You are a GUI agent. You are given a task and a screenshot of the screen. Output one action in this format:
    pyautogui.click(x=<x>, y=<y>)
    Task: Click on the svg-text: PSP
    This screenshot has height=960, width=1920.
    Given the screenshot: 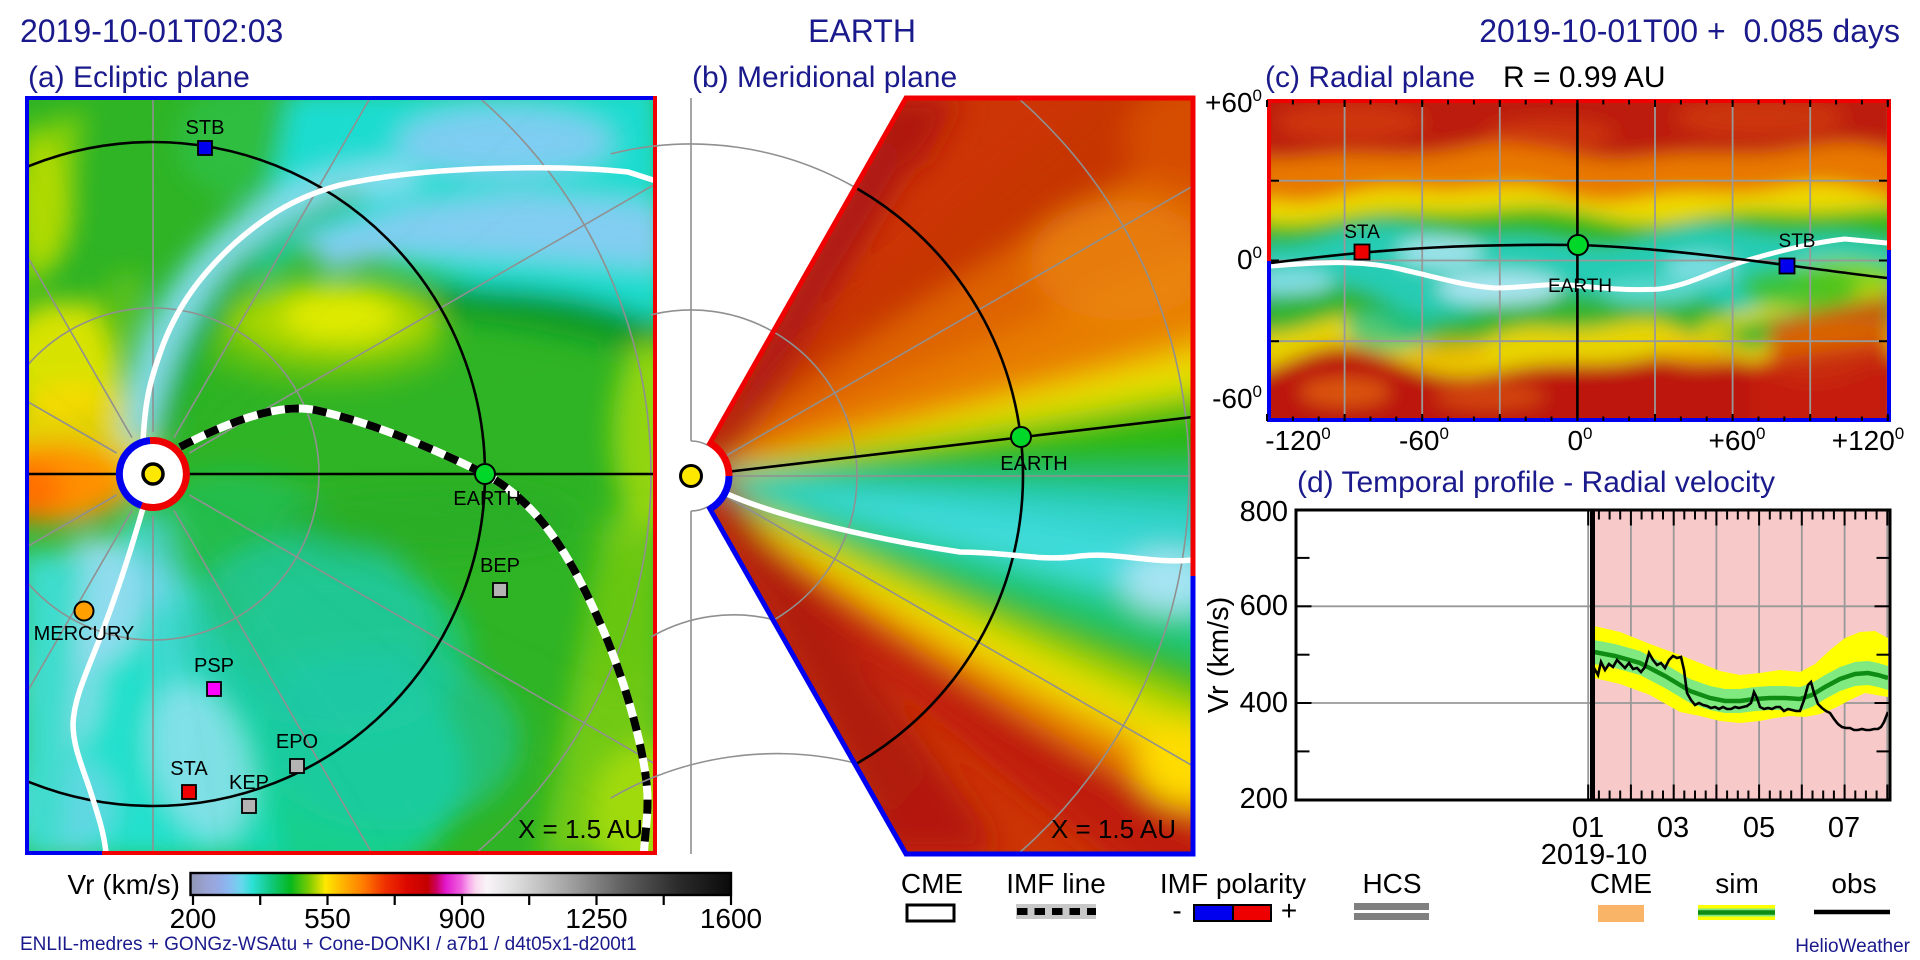 What is the action you would take?
    pyautogui.click(x=214, y=666)
    